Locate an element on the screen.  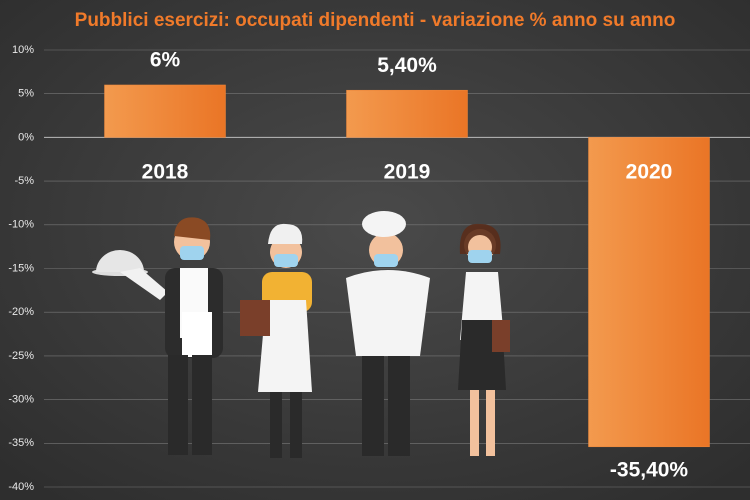
y-tick-label: 0% is located at coordinates (26, 137).